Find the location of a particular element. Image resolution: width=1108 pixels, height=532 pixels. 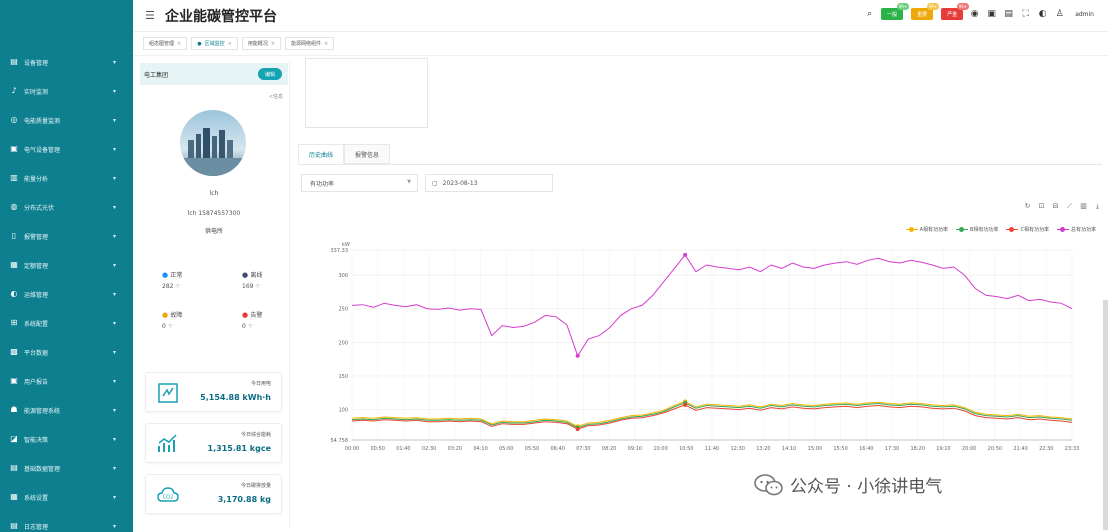

energy-value: 1,315.81 kgce is located at coordinates (239, 448).